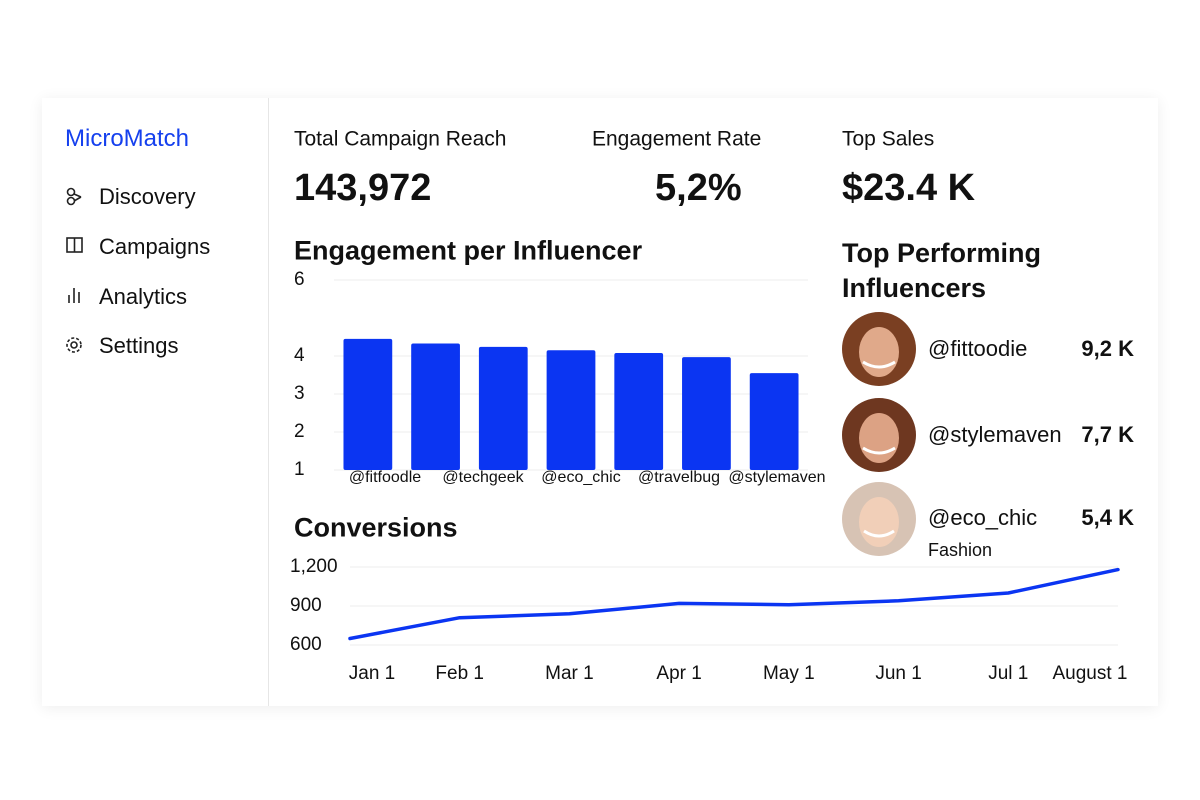 The image size is (1200, 800). What do you see at coordinates (139, 345) in the screenshot?
I see `nav-item: Settings` at bounding box center [139, 345].